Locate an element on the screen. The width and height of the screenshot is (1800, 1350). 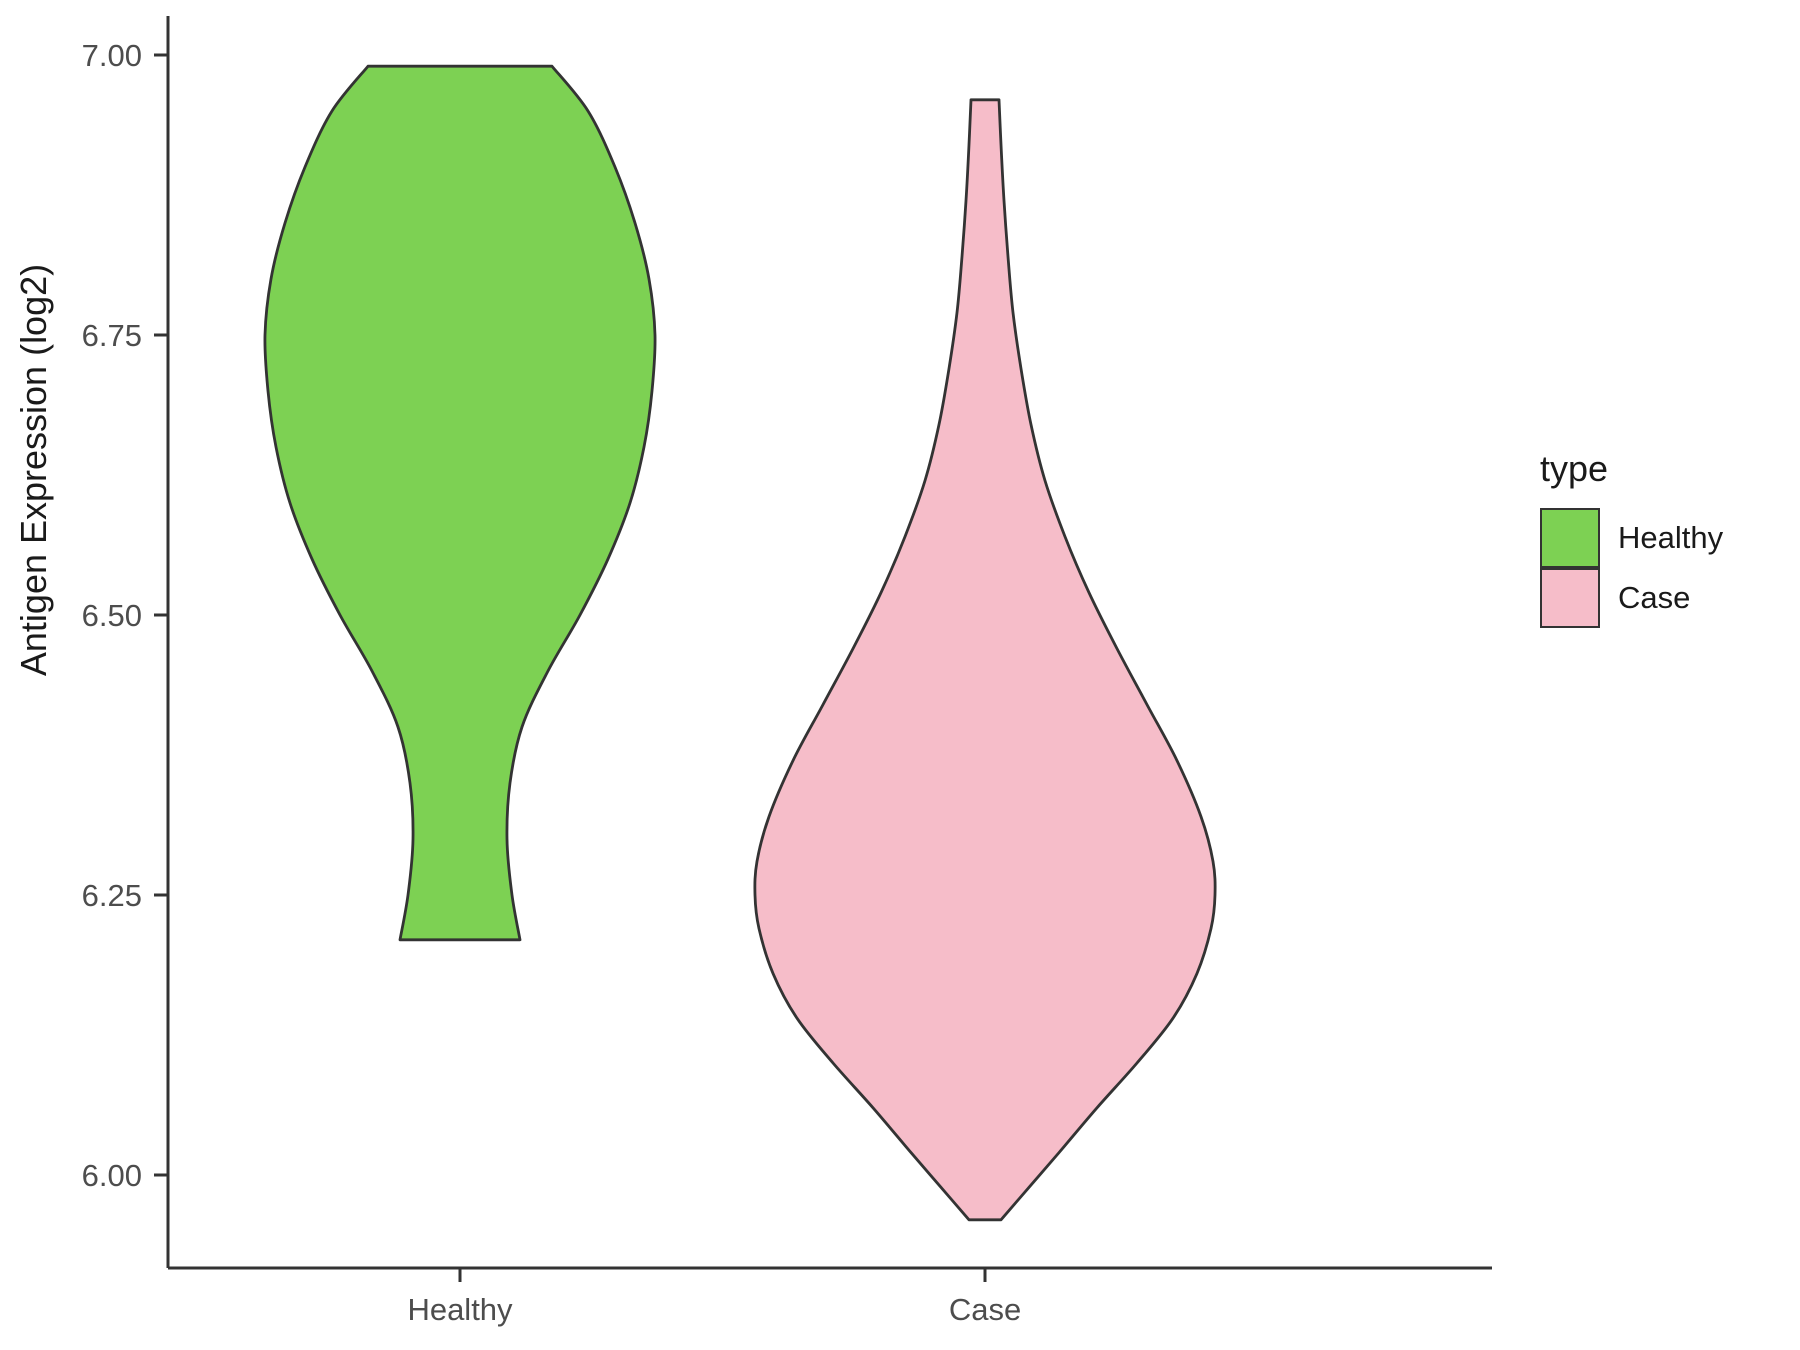
legend-label-case: Case is located at coordinates (1654, 597).